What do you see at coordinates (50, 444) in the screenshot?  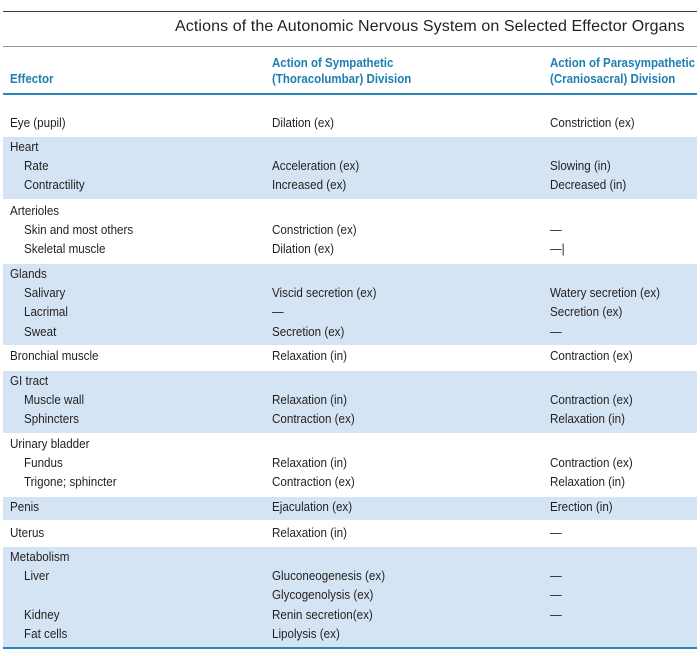 I see `effector-cell: Urinary bladder` at bounding box center [50, 444].